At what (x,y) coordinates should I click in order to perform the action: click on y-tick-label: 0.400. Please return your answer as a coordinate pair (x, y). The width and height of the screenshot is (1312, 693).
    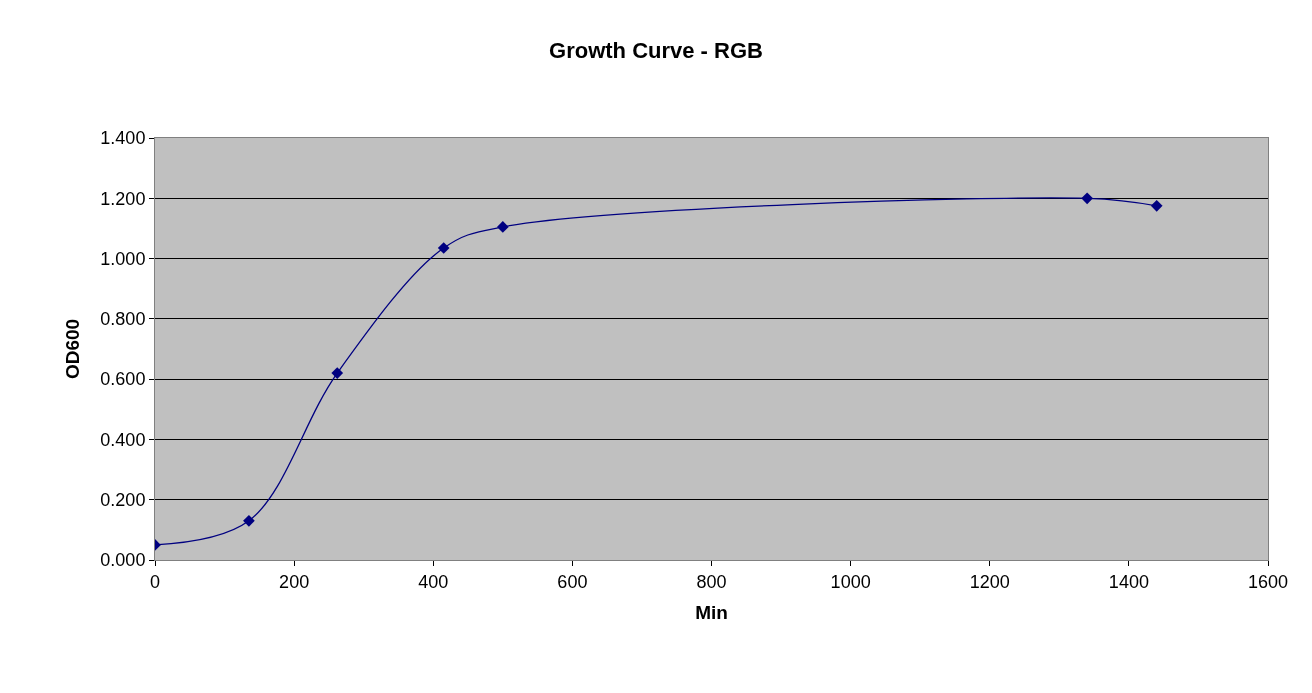
    Looking at the image, I should click on (123, 439).